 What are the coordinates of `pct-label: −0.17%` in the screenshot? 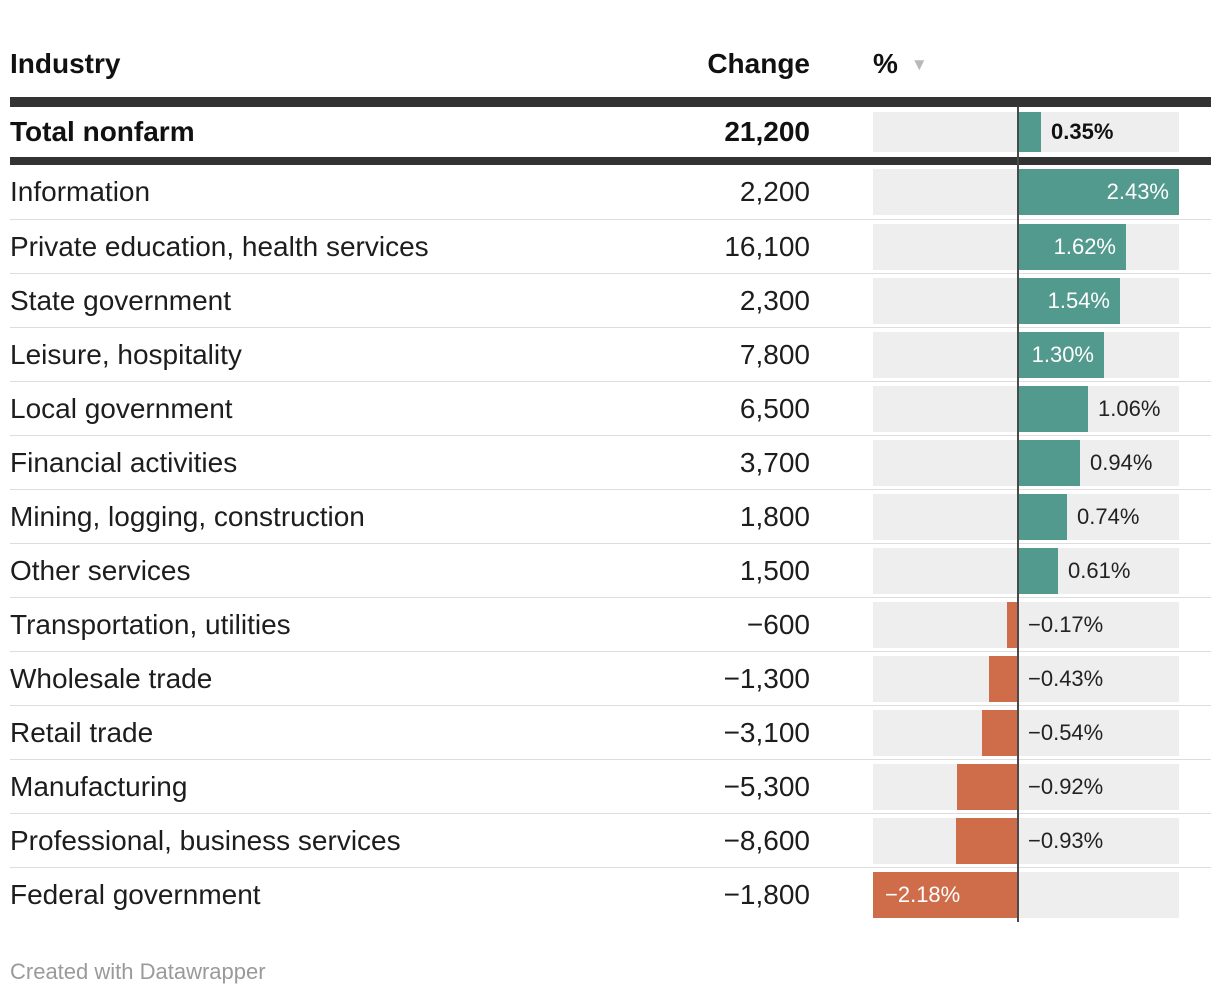 It's located at (1066, 624).